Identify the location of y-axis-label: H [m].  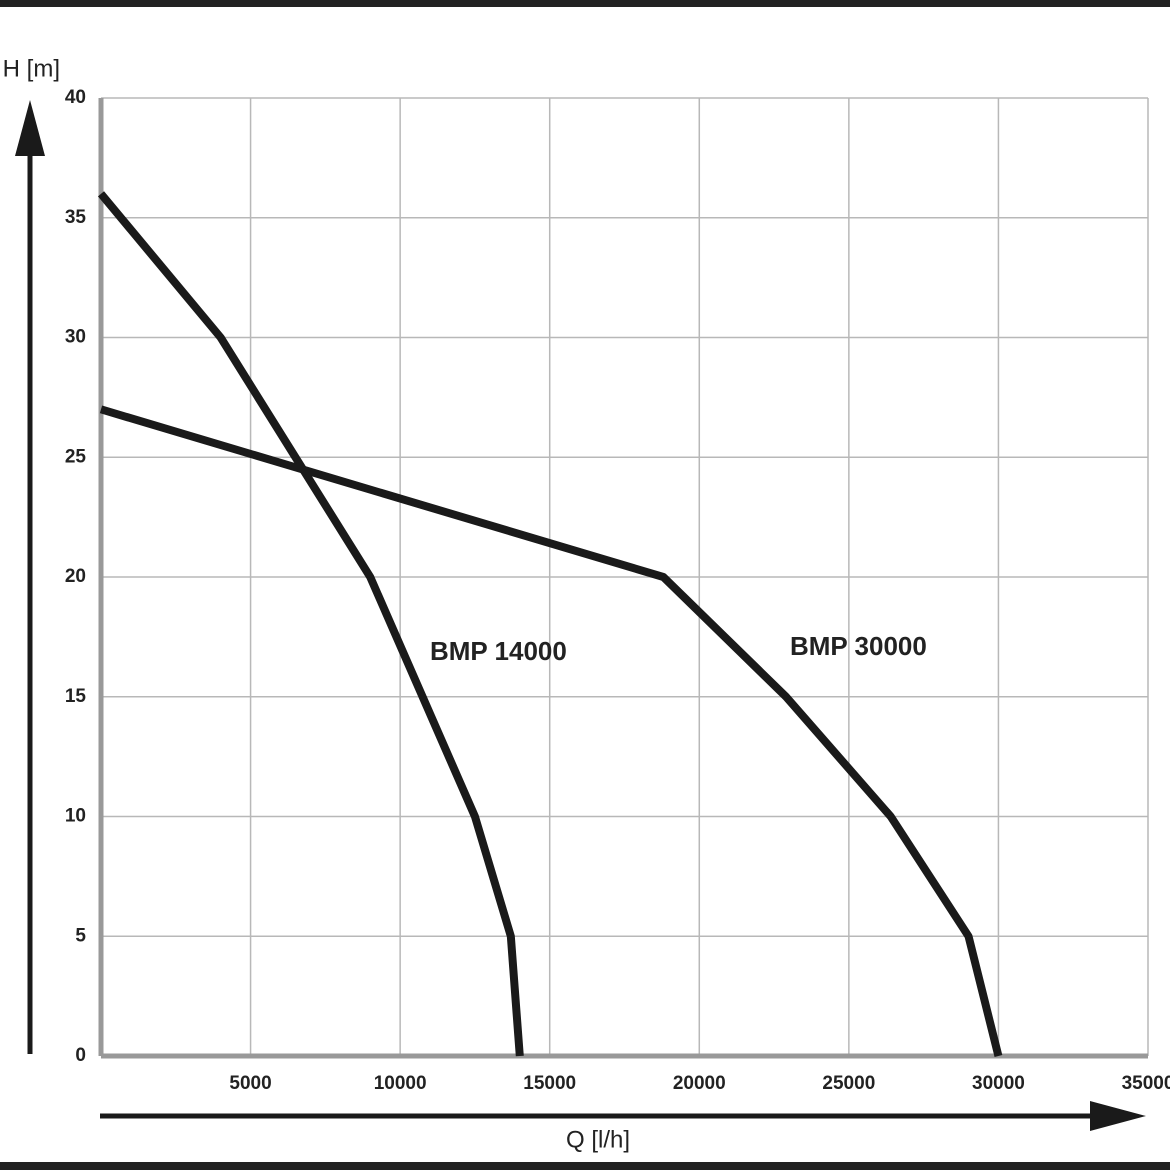
(31, 68).